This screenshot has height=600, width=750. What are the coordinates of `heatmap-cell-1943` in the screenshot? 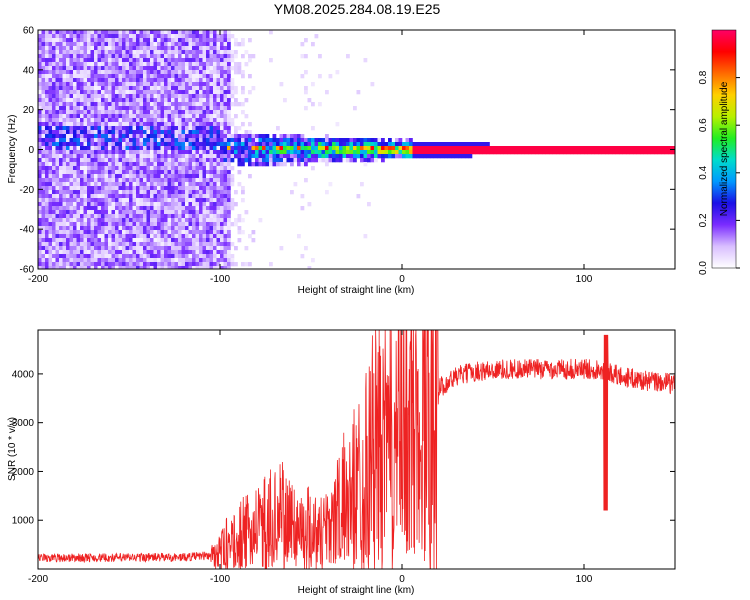 It's located at (152, 124).